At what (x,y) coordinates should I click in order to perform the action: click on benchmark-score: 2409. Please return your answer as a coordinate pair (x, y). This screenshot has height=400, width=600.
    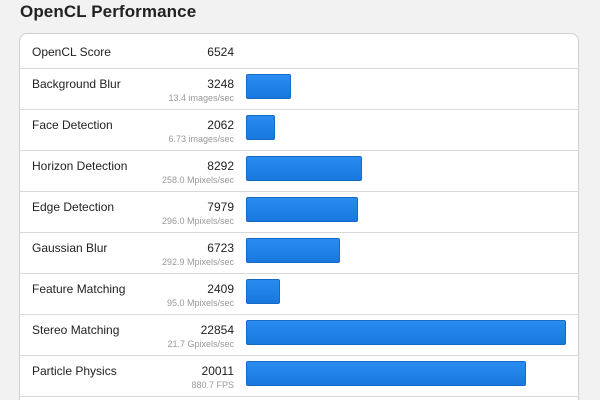
    Looking at the image, I should click on (220, 289).